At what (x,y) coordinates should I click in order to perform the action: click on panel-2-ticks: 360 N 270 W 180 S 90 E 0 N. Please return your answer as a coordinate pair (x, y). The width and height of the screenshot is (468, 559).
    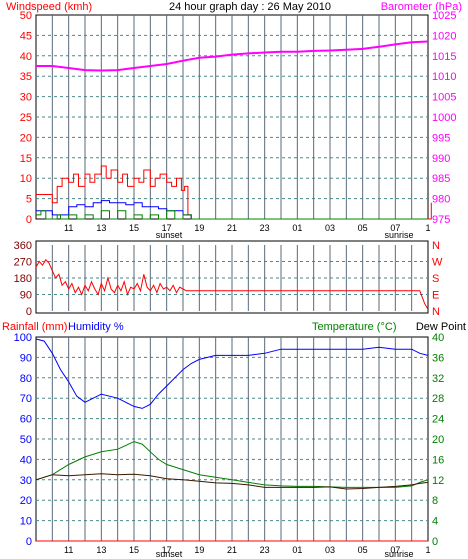
    Looking at the image, I should click on (228, 279).